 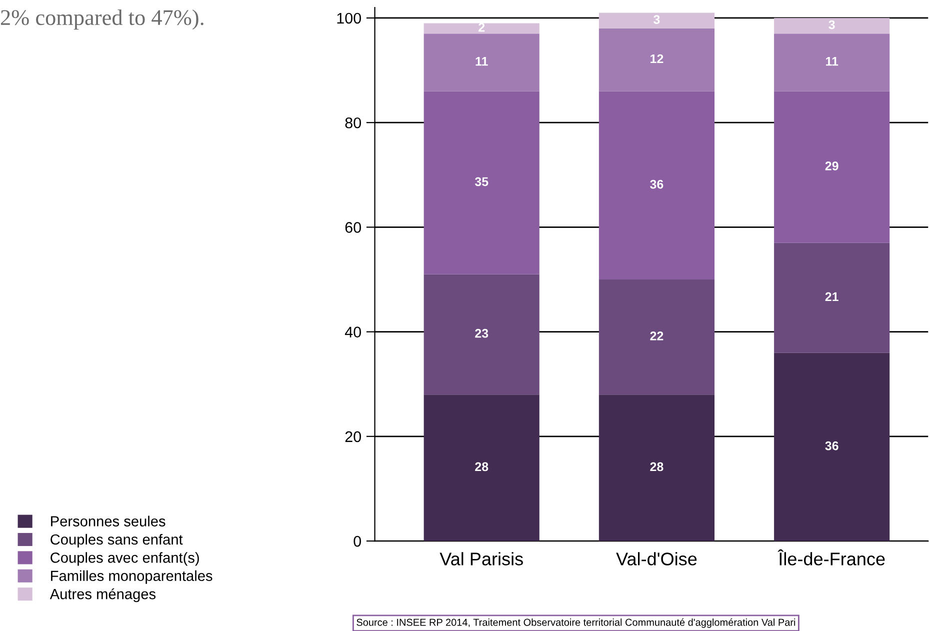 What do you see at coordinates (353, 227) in the screenshot?
I see `y-tick-label: 60` at bounding box center [353, 227].